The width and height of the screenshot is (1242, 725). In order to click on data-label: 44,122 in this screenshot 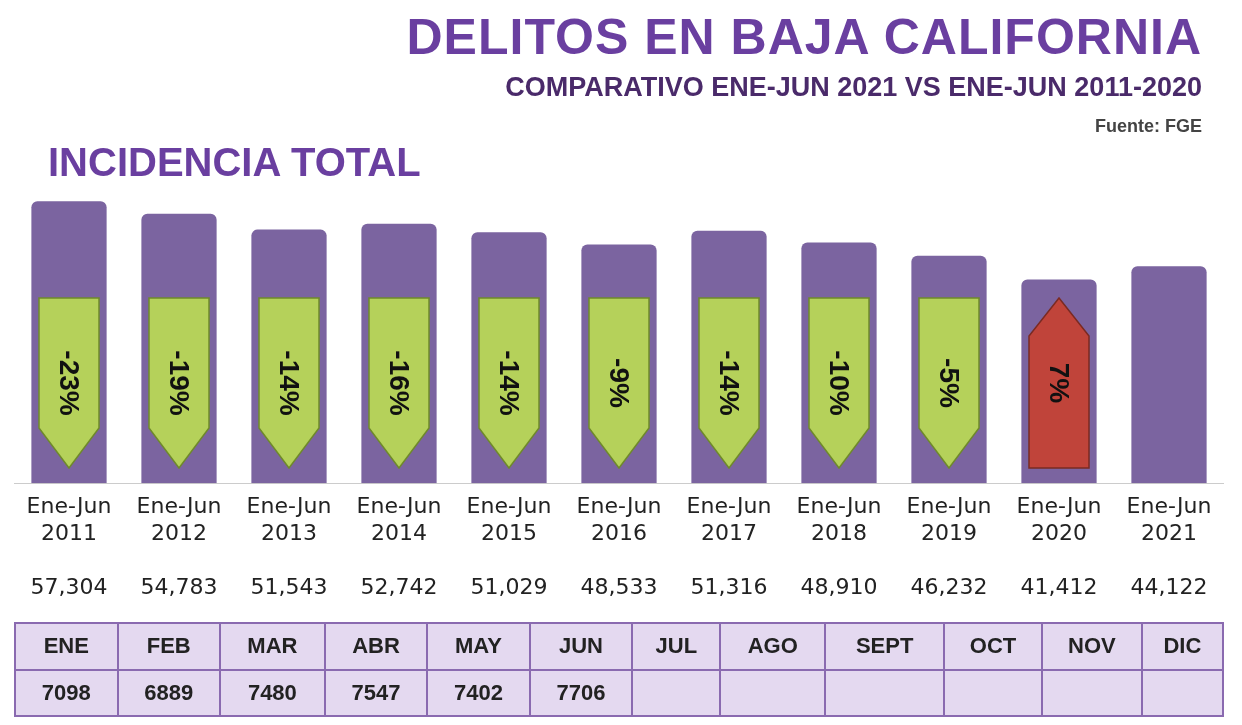, I will do `click(1169, 586)`.